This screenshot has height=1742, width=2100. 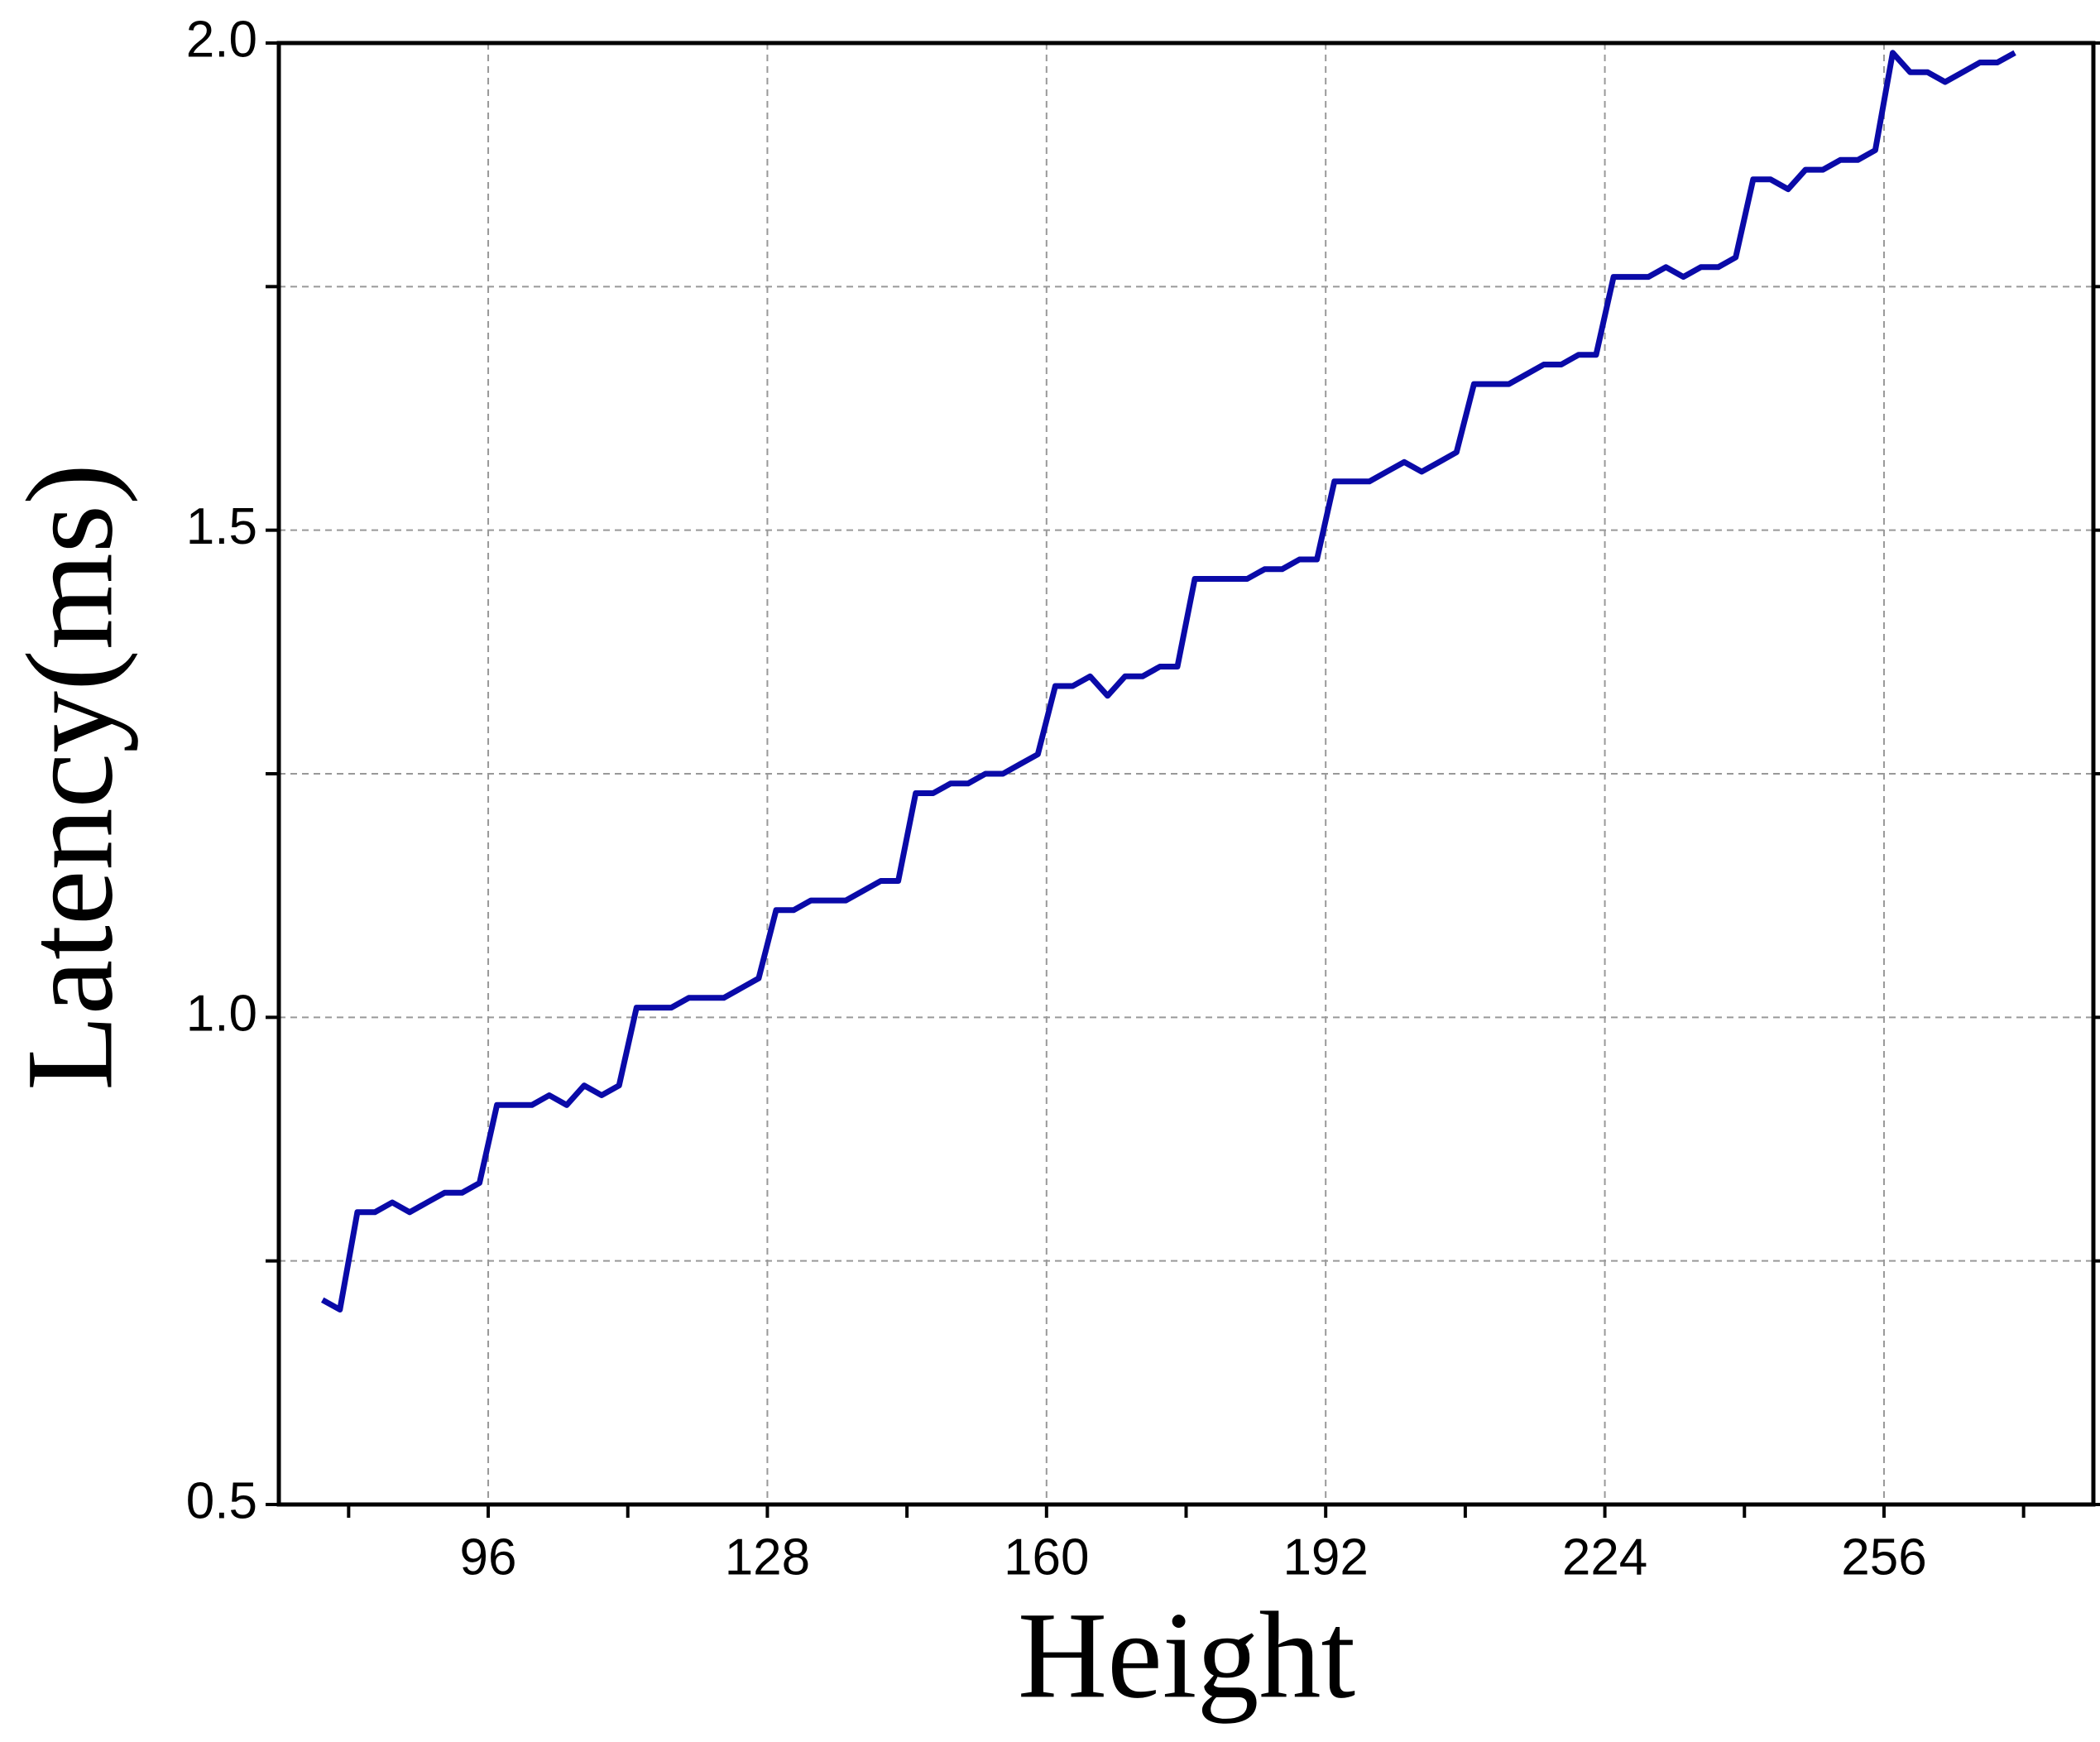 What do you see at coordinates (1325, 1557) in the screenshot?
I see `x-tick-label: 192` at bounding box center [1325, 1557].